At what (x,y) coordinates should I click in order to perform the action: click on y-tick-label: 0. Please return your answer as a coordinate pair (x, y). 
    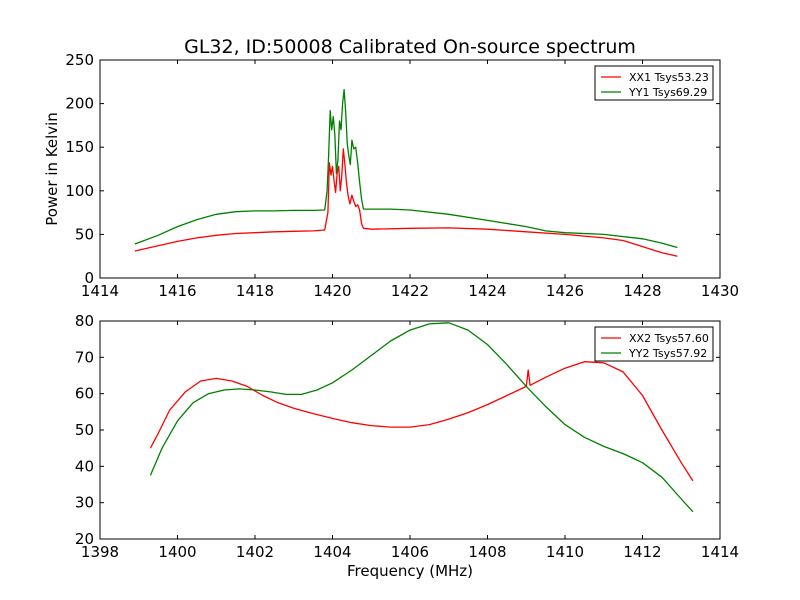
    Looking at the image, I should click on (89, 278).